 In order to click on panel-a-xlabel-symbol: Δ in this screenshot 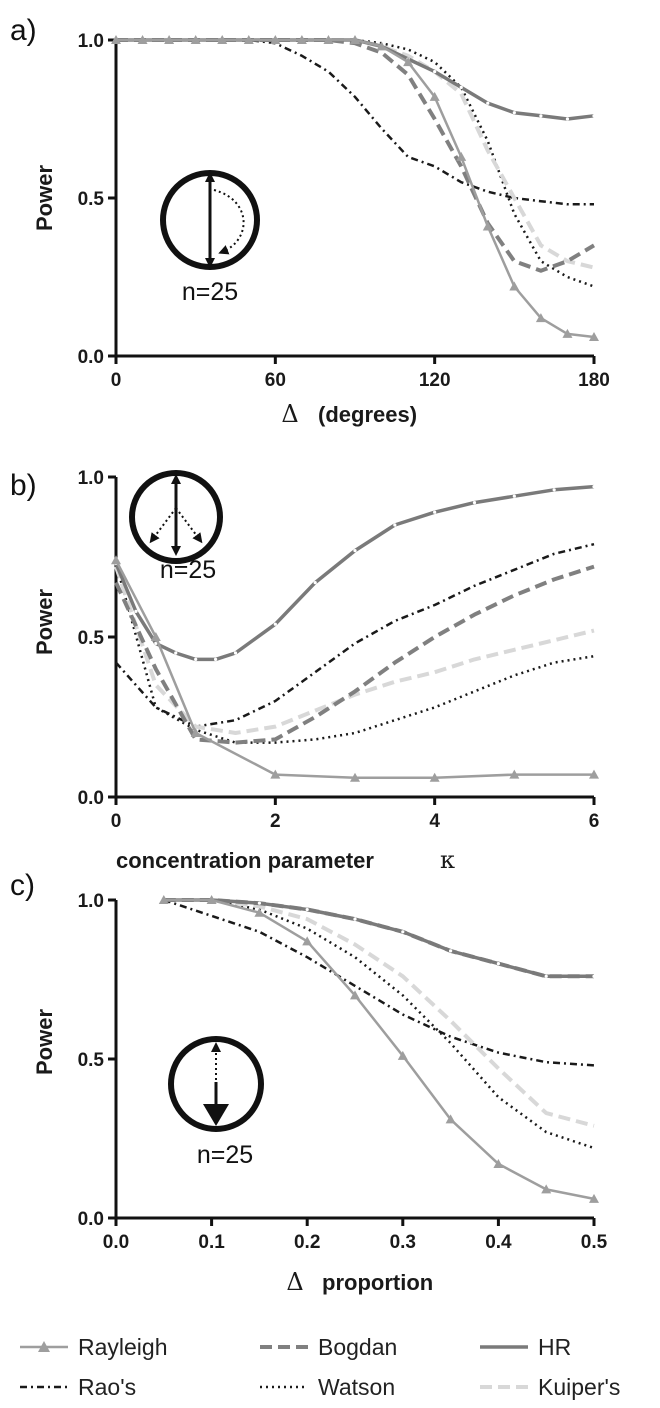, I will do `click(289, 414)`.